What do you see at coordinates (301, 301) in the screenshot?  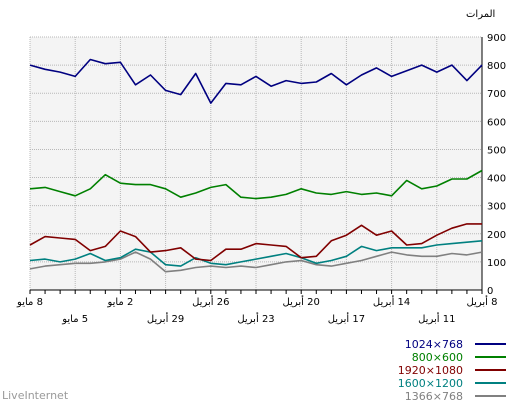 I see `x-tick-label: 20 أبريل` at bounding box center [301, 301].